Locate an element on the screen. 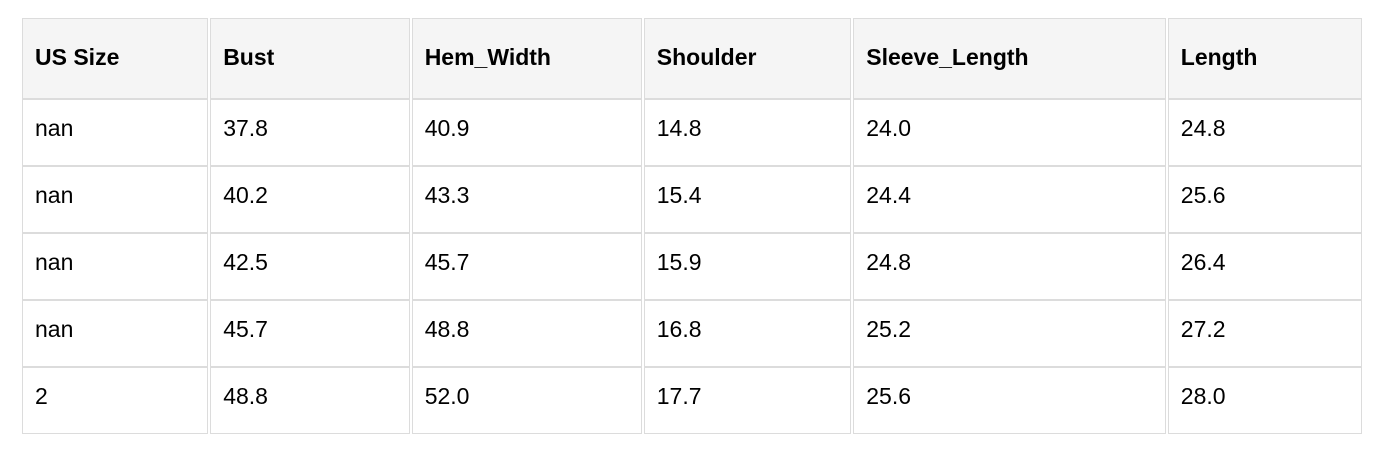 The height and width of the screenshot is (454, 1384). column-header-hem-width: Hem_Width is located at coordinates (526, 58).